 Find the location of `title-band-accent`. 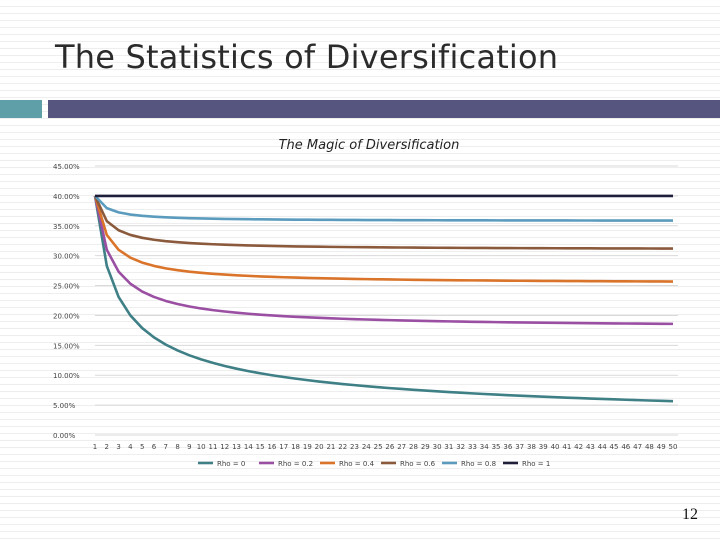

title-band-accent is located at coordinates (21, 109).